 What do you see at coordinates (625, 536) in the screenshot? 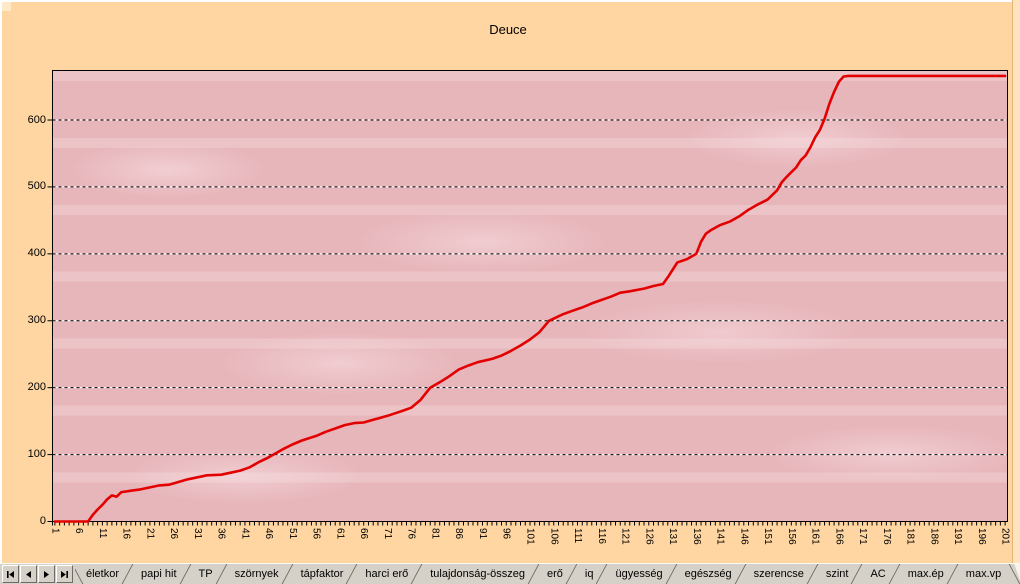
I see `x-axis-label: 121` at bounding box center [625, 536].